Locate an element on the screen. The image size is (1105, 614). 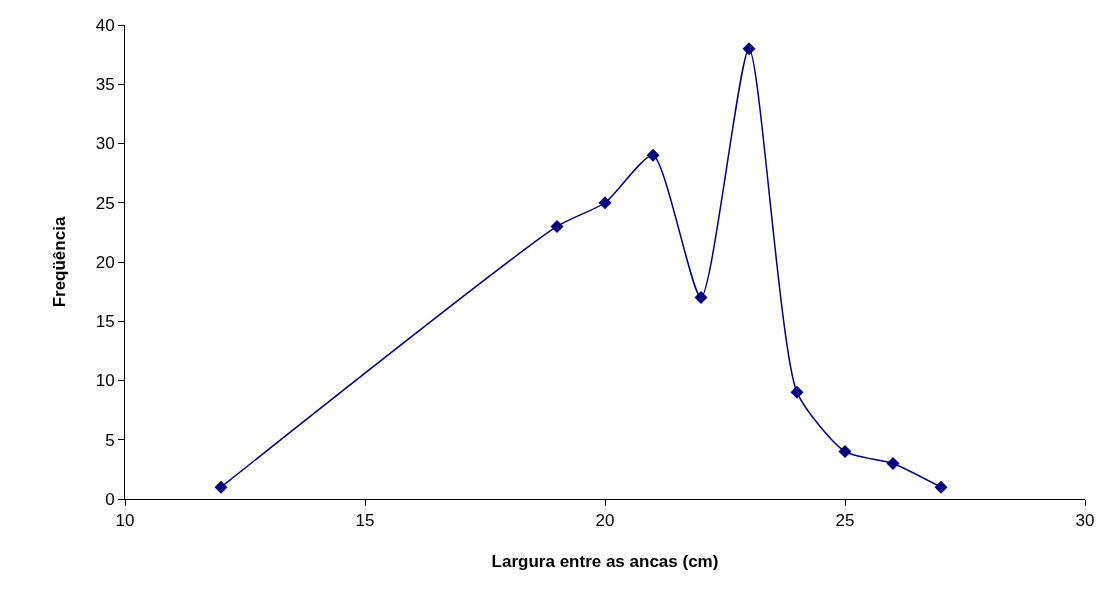
x-tick-label: 15 is located at coordinates (365, 521).